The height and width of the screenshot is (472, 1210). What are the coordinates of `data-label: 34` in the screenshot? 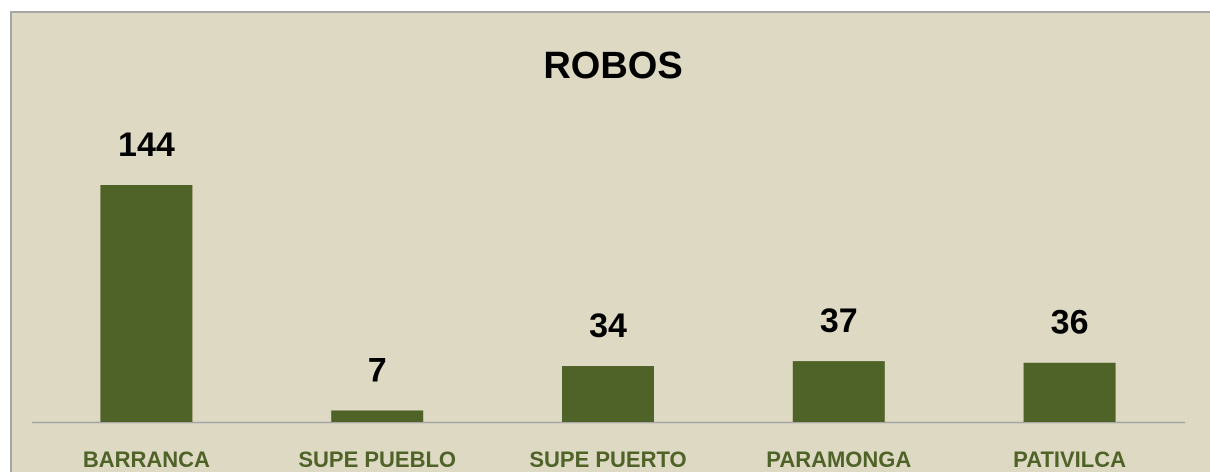 It's located at (608, 326).